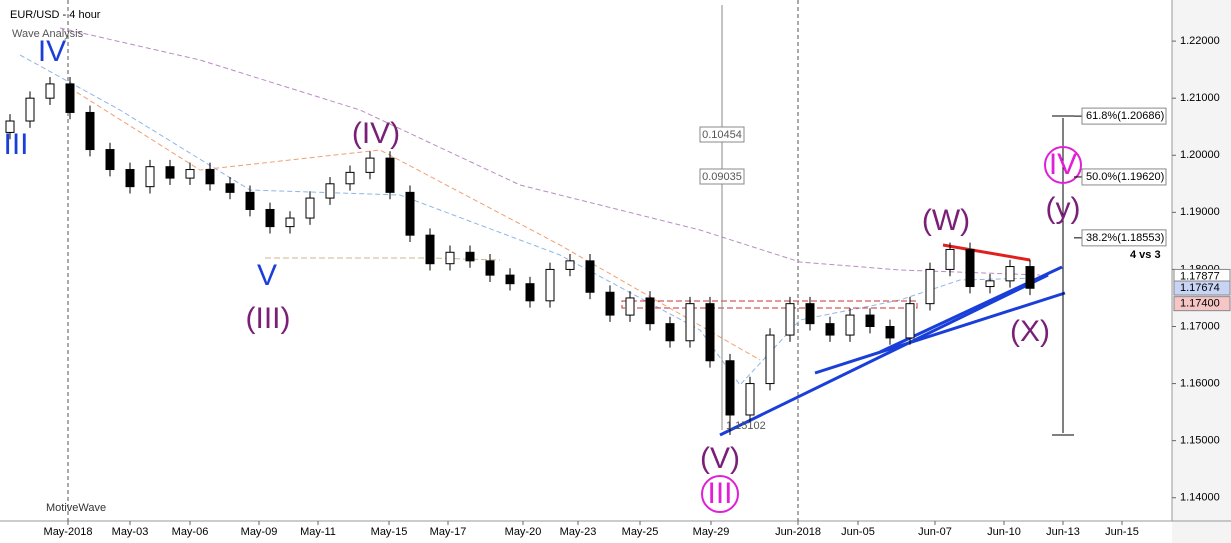 This screenshot has height=543, width=1231. Describe the element at coordinates (448, 532) in the screenshot. I see `x-tick-label: May-17` at that location.